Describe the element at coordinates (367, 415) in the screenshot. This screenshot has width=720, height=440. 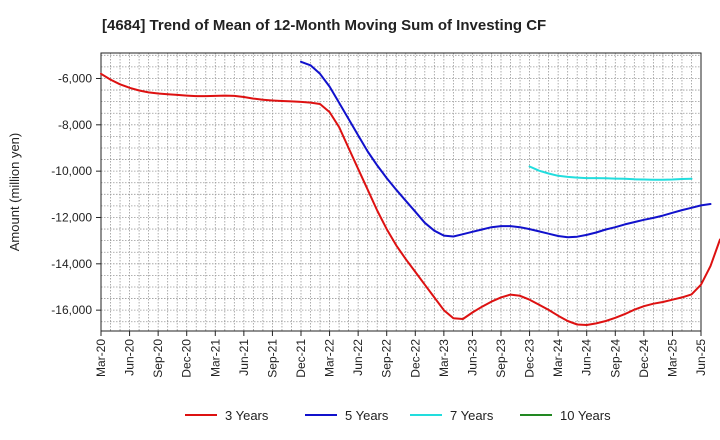
I see `legend-label-5-years: 5 Years` at that location.